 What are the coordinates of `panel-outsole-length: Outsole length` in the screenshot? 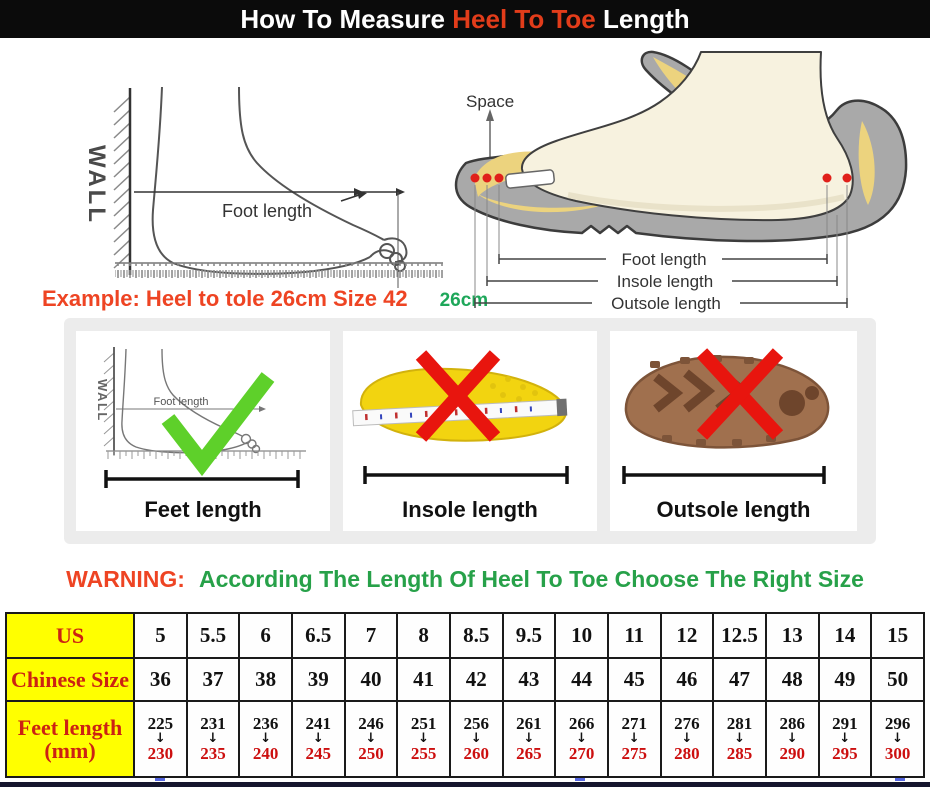 It's located at (733, 431).